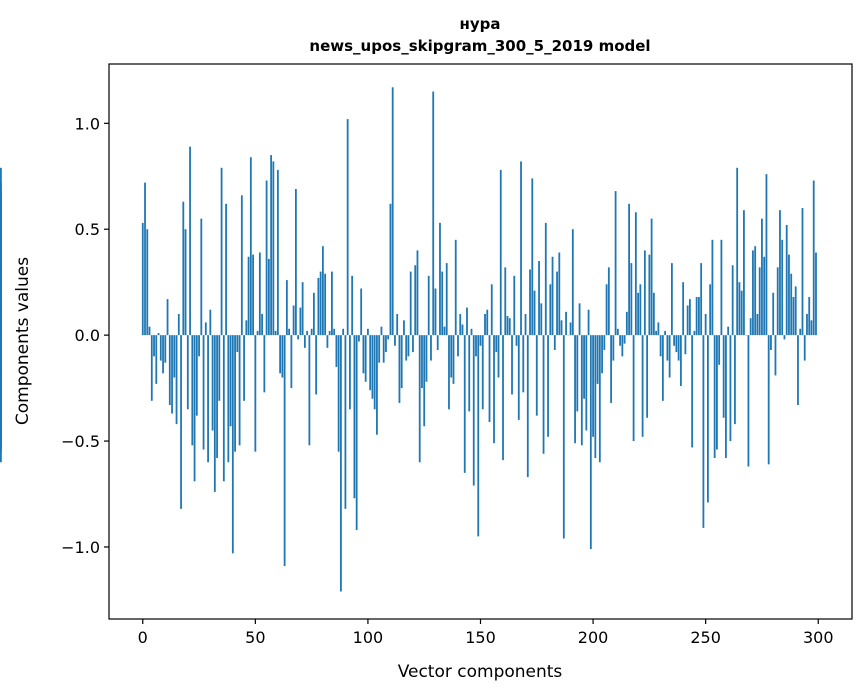 The image size is (867, 696). I want to click on y-axis-ticks: −1.0 −0.5 0.0 0.5 1.0, so click(85, 335).